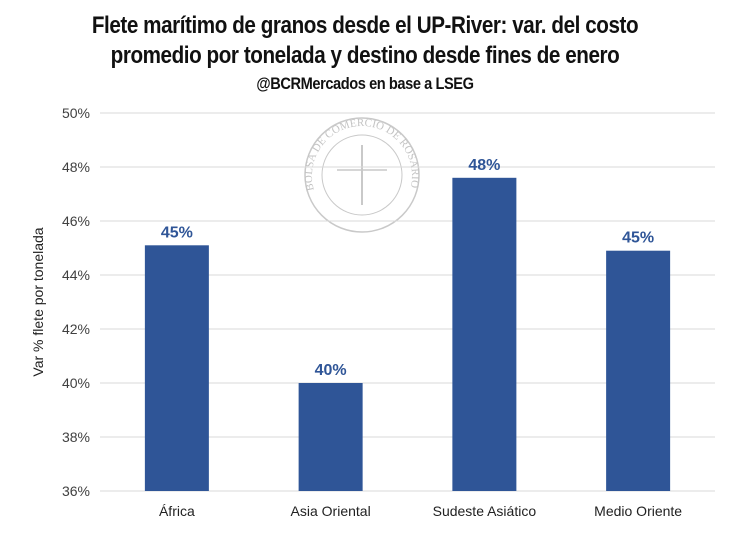  Describe the element at coordinates (76, 383) in the screenshot. I see `y-tick-label: 40%` at that location.